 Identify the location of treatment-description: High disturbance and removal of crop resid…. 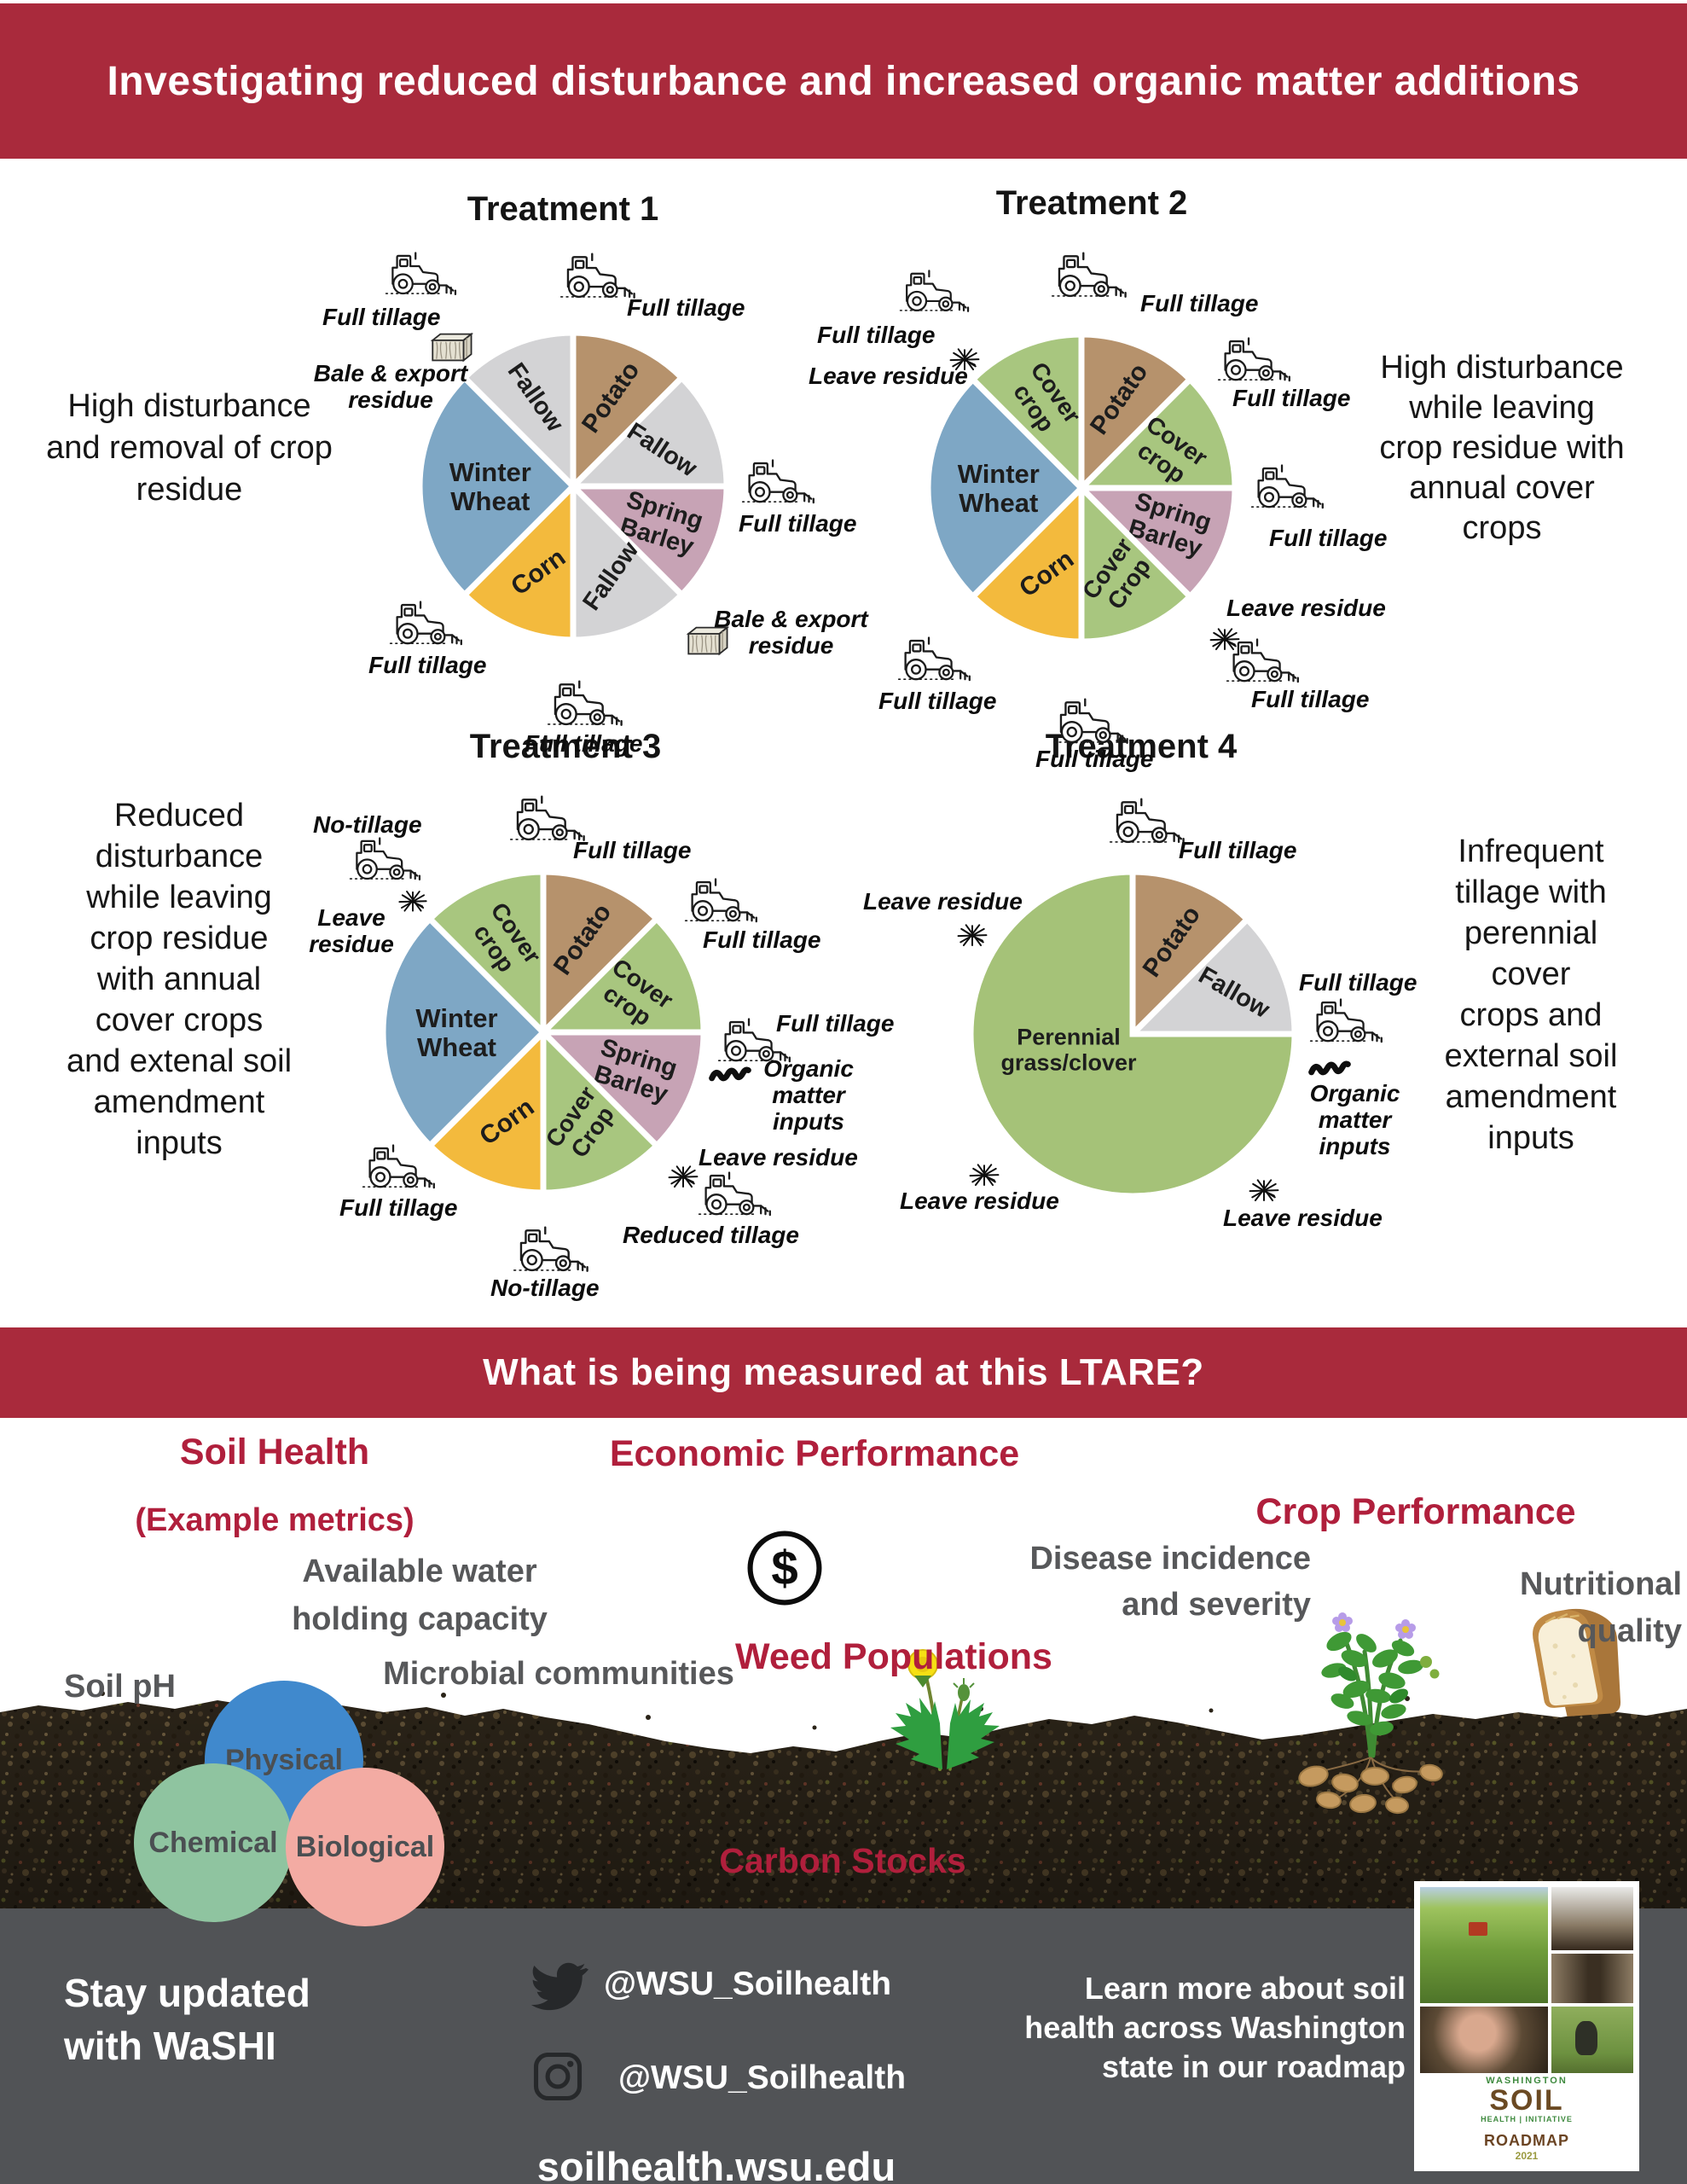
(190, 448).